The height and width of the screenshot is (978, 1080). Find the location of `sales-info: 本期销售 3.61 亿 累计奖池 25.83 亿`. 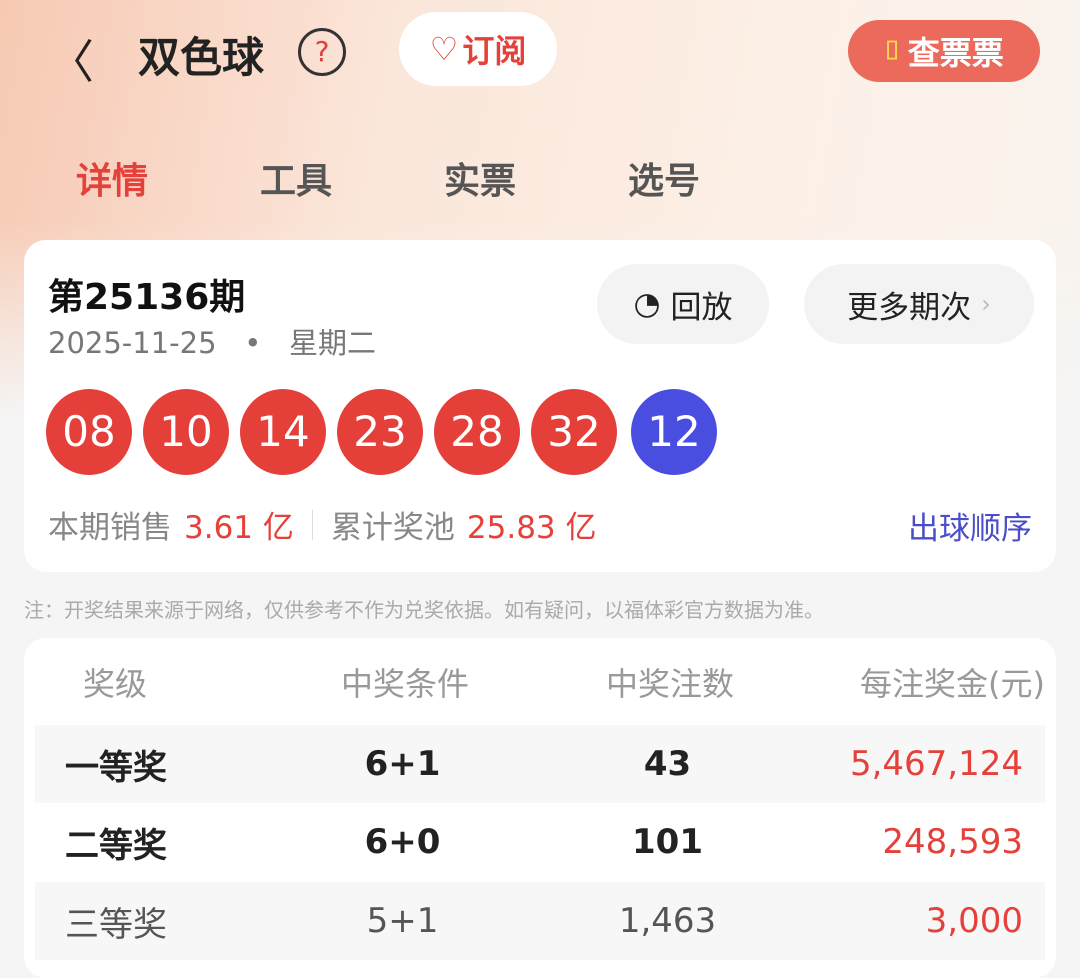

sales-info: 本期销售 3.61 亿 累计奖池 25.83 亿 is located at coordinates (322, 524).